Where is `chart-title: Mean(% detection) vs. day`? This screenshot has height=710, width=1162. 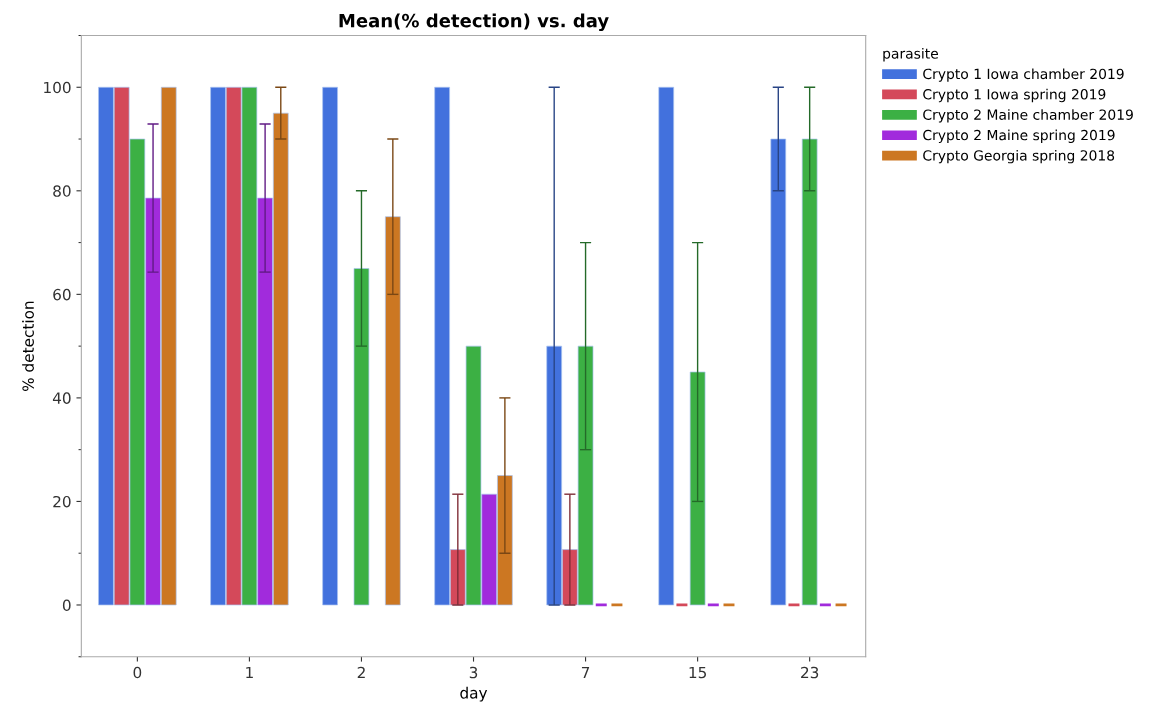
chart-title: Mean(% detection) vs. day is located at coordinates (474, 22).